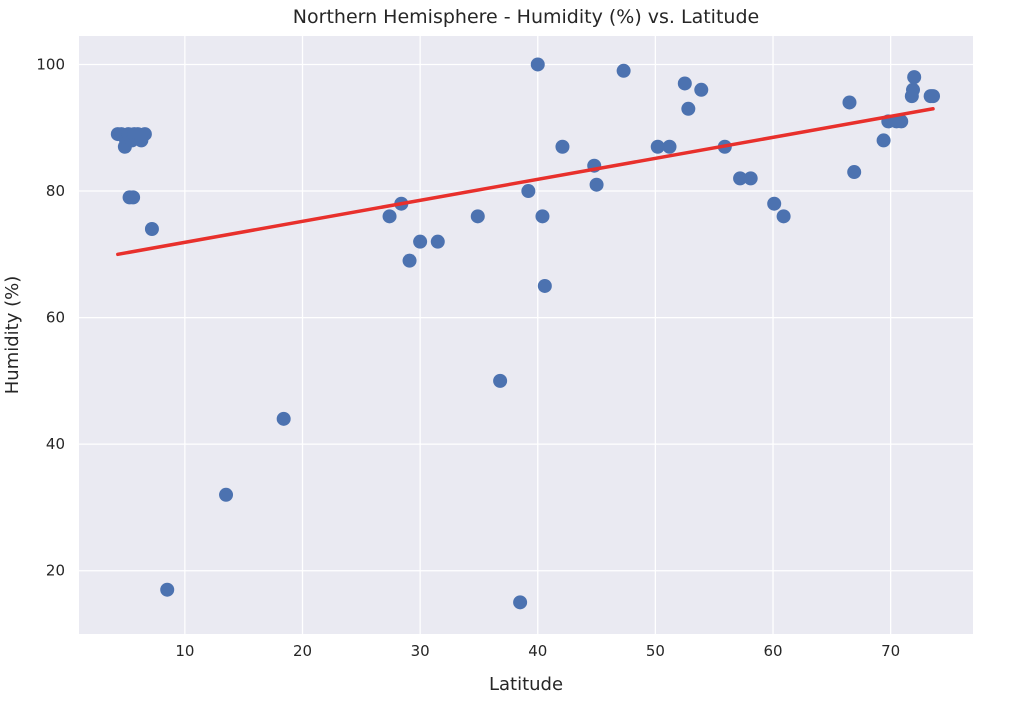  What do you see at coordinates (302, 651) in the screenshot?
I see `x-tick-label: 20` at bounding box center [302, 651].